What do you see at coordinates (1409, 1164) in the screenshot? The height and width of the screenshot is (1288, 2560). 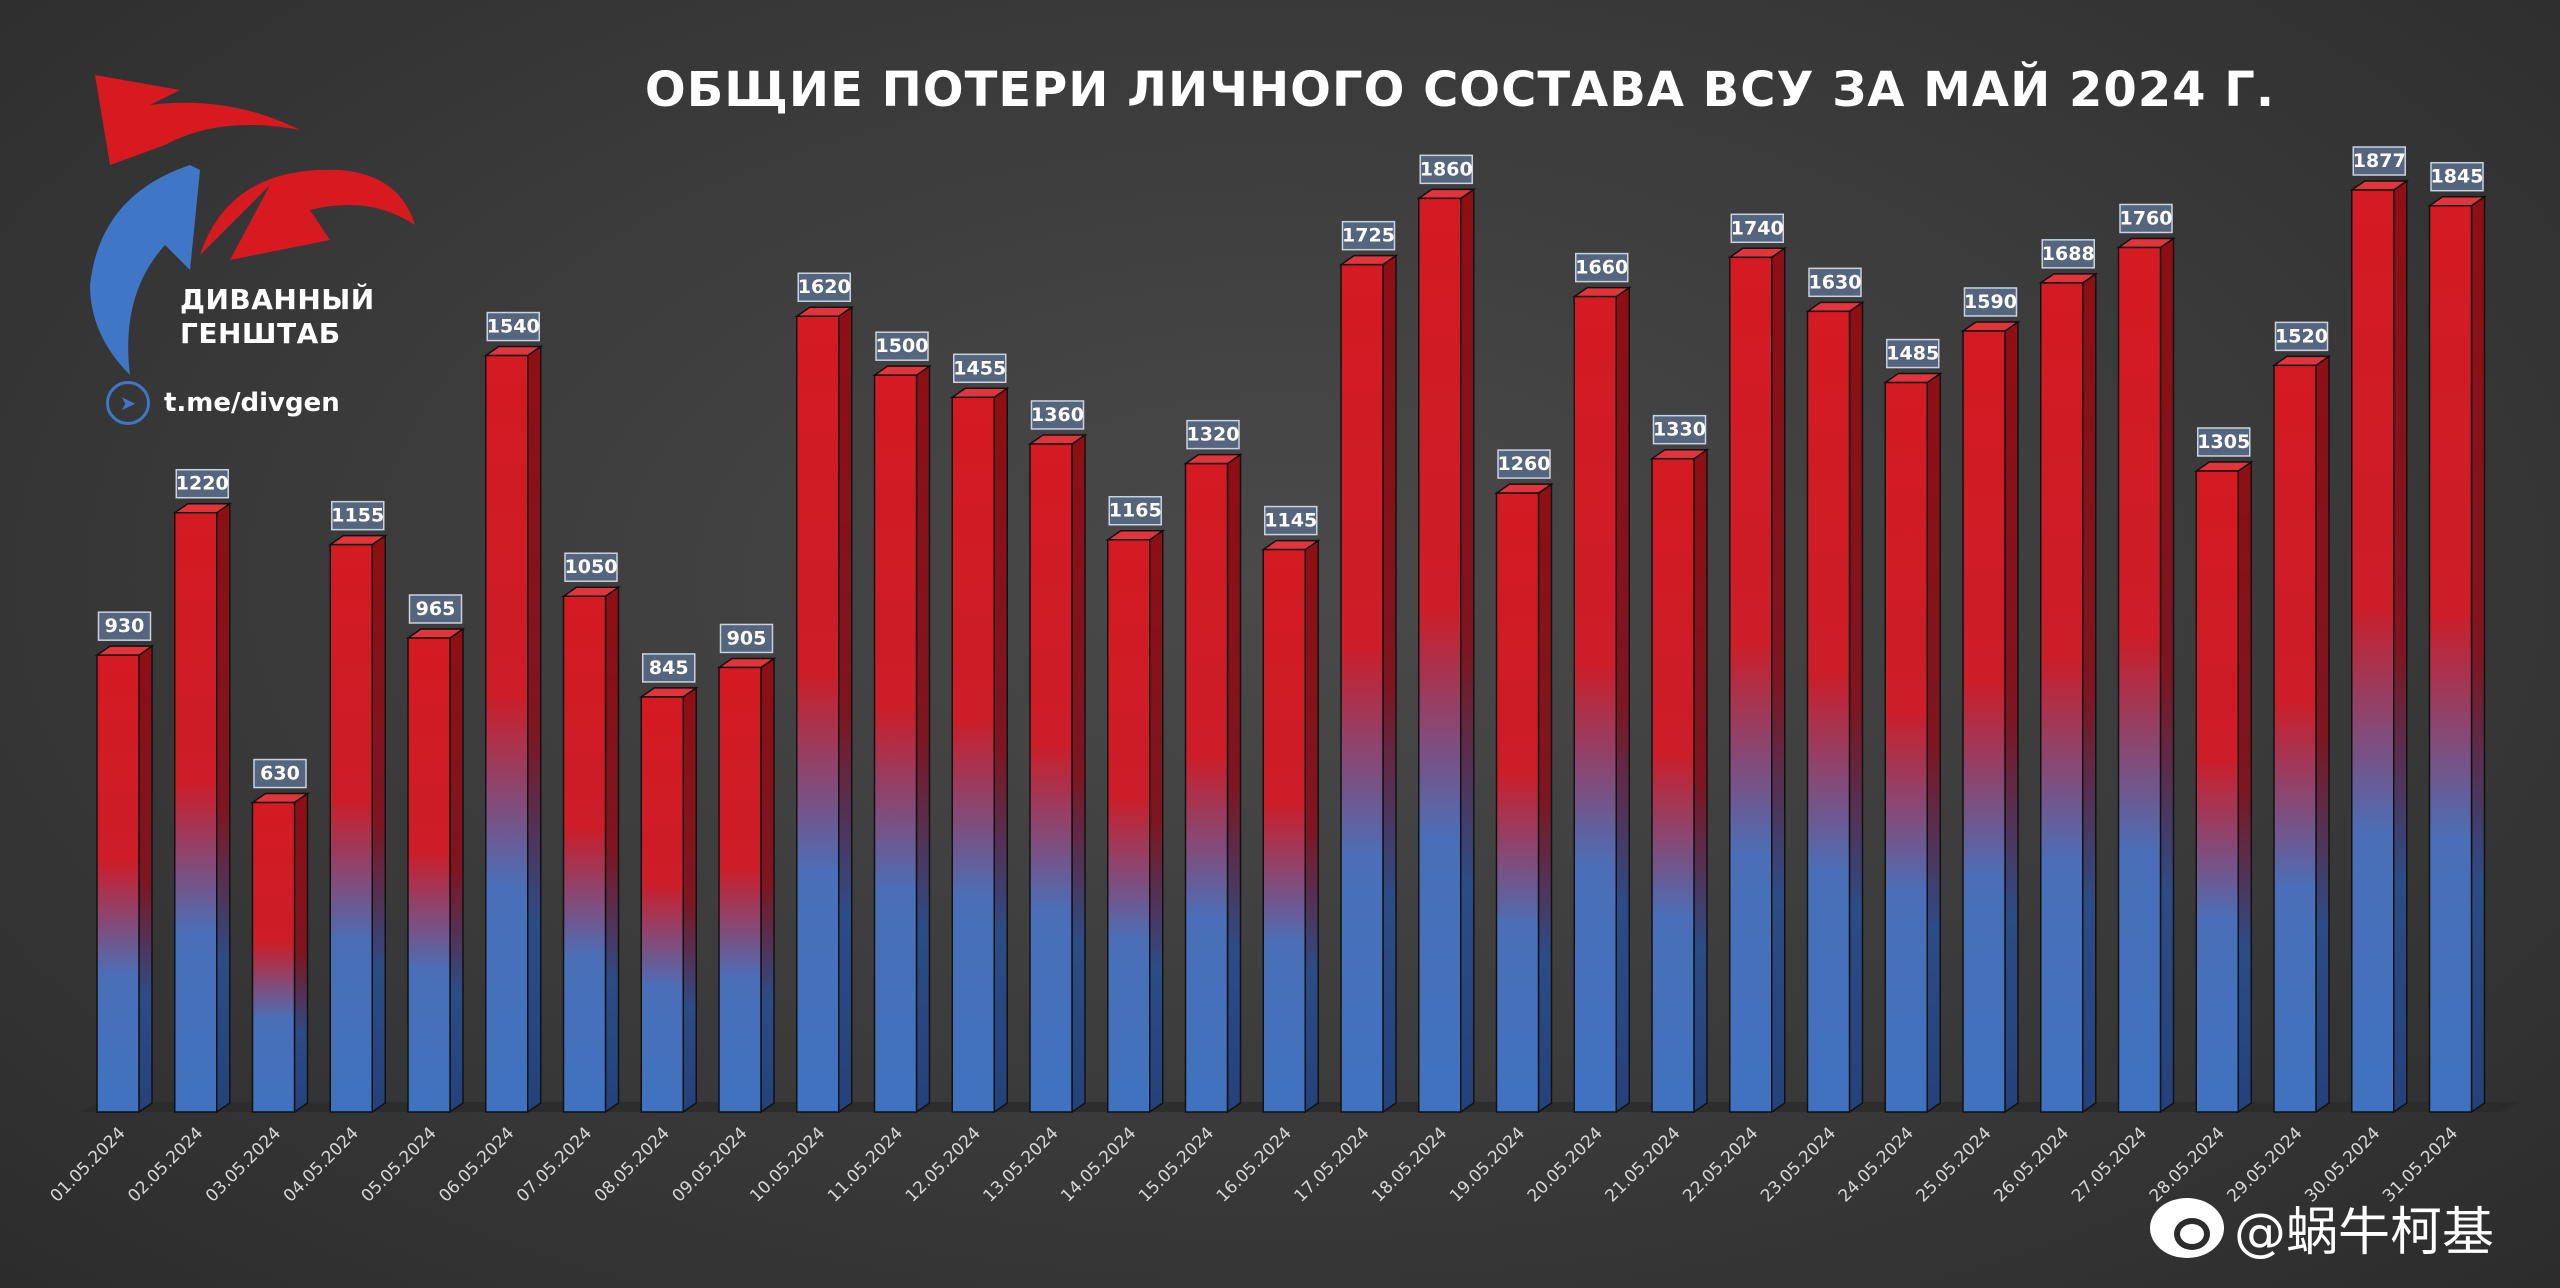 I see `x-tick-label: 18.05.2024` at bounding box center [1409, 1164].